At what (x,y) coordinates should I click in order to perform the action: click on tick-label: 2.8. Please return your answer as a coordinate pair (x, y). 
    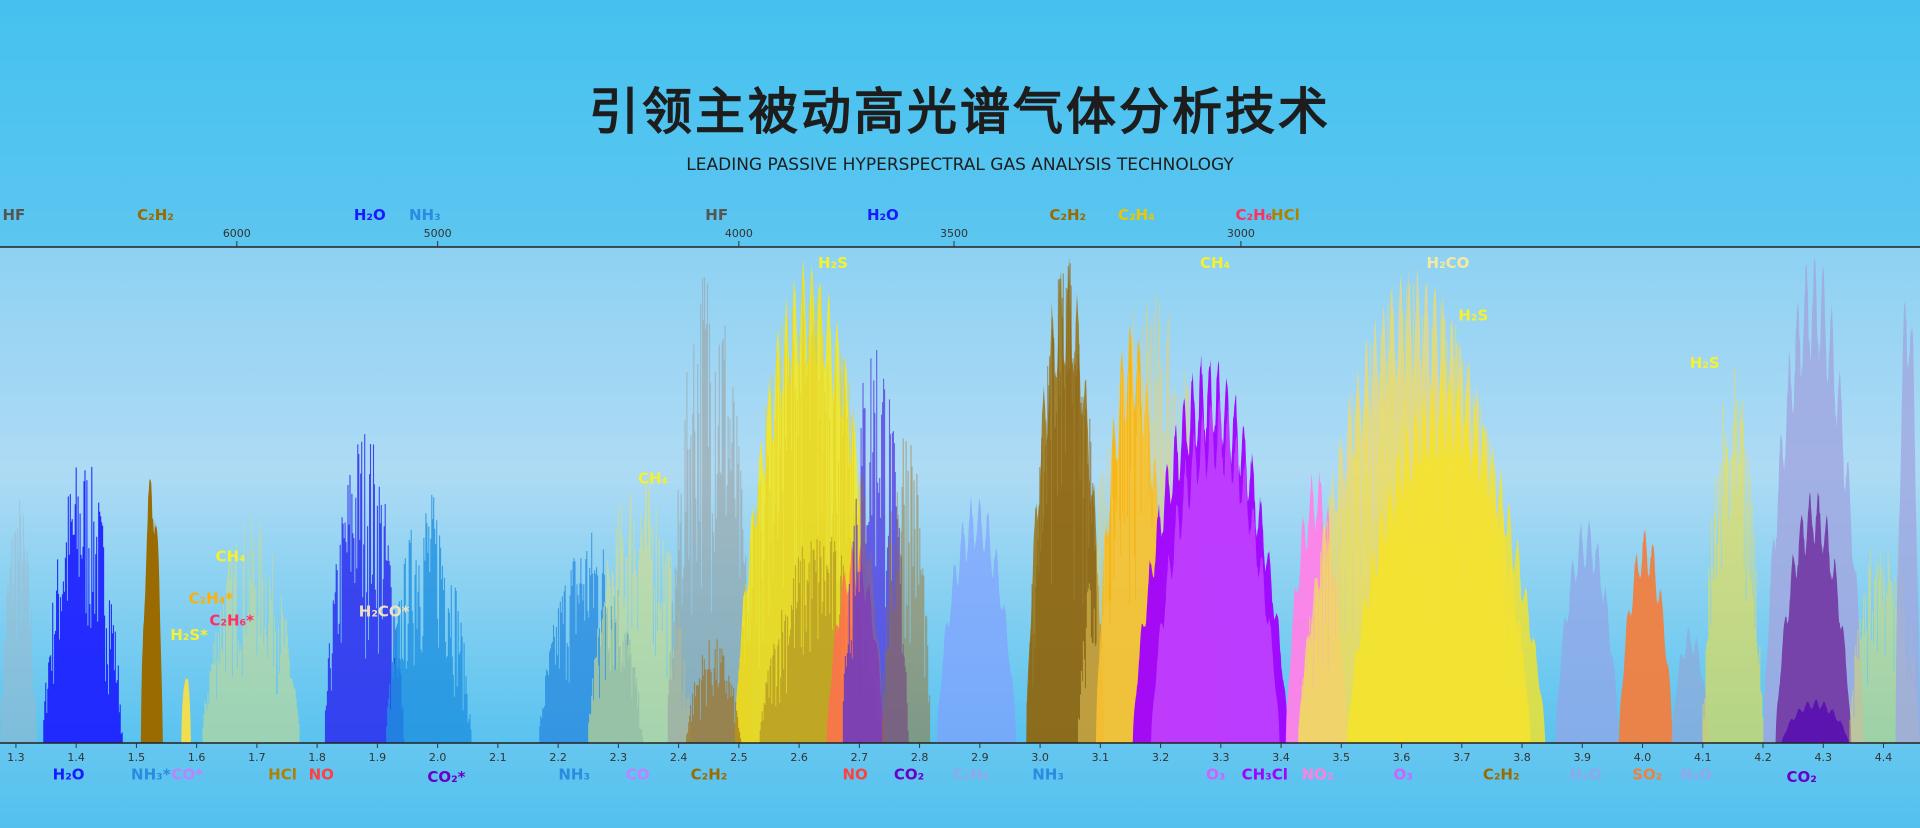
    Looking at the image, I should click on (920, 757).